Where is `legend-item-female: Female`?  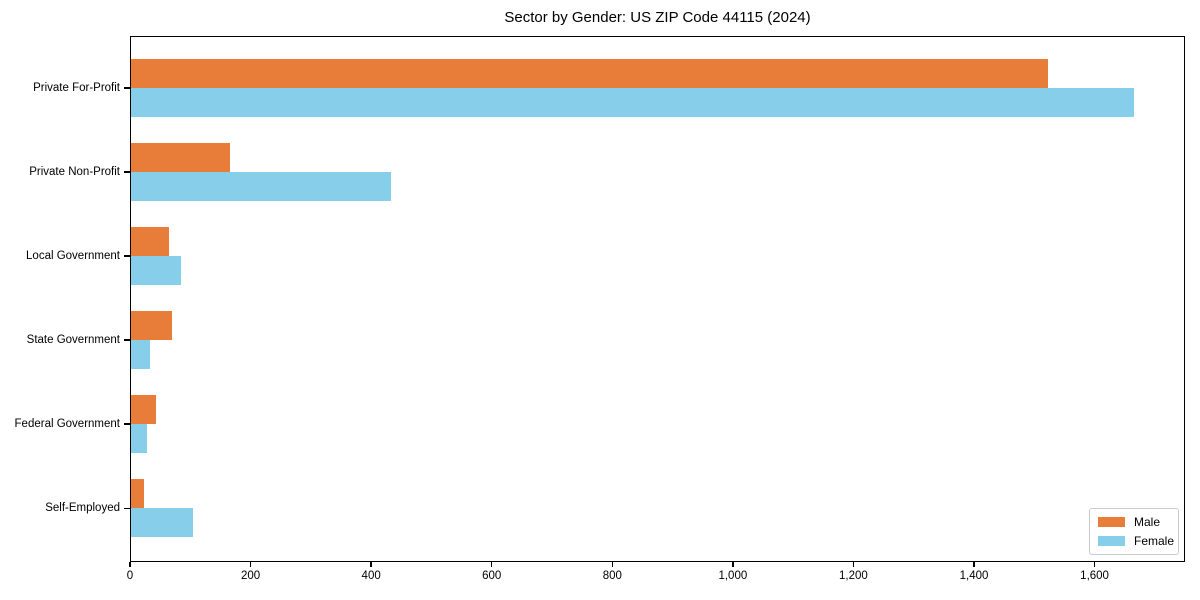
legend-item-female: Female is located at coordinates (1136, 541).